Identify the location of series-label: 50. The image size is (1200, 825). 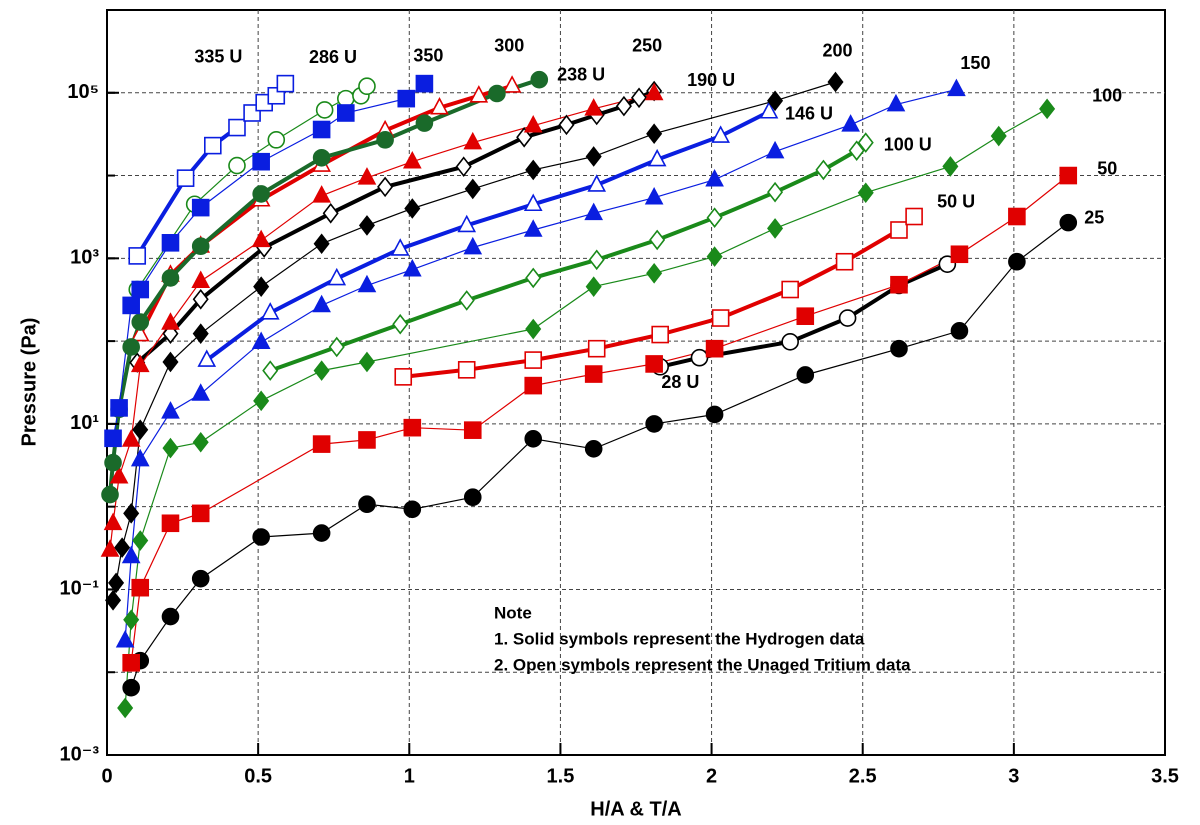
(1107, 168).